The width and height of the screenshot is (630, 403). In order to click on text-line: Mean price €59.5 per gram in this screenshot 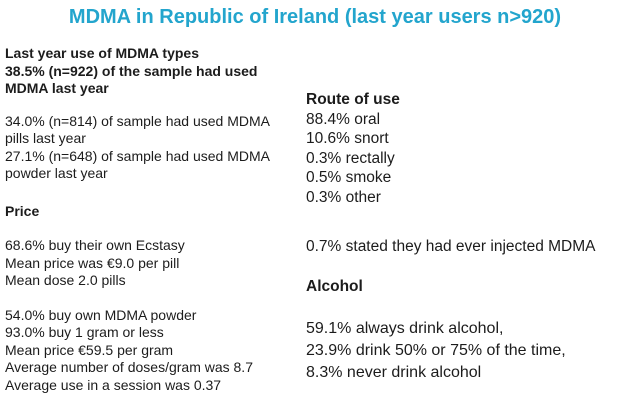, I will do `click(89, 349)`.